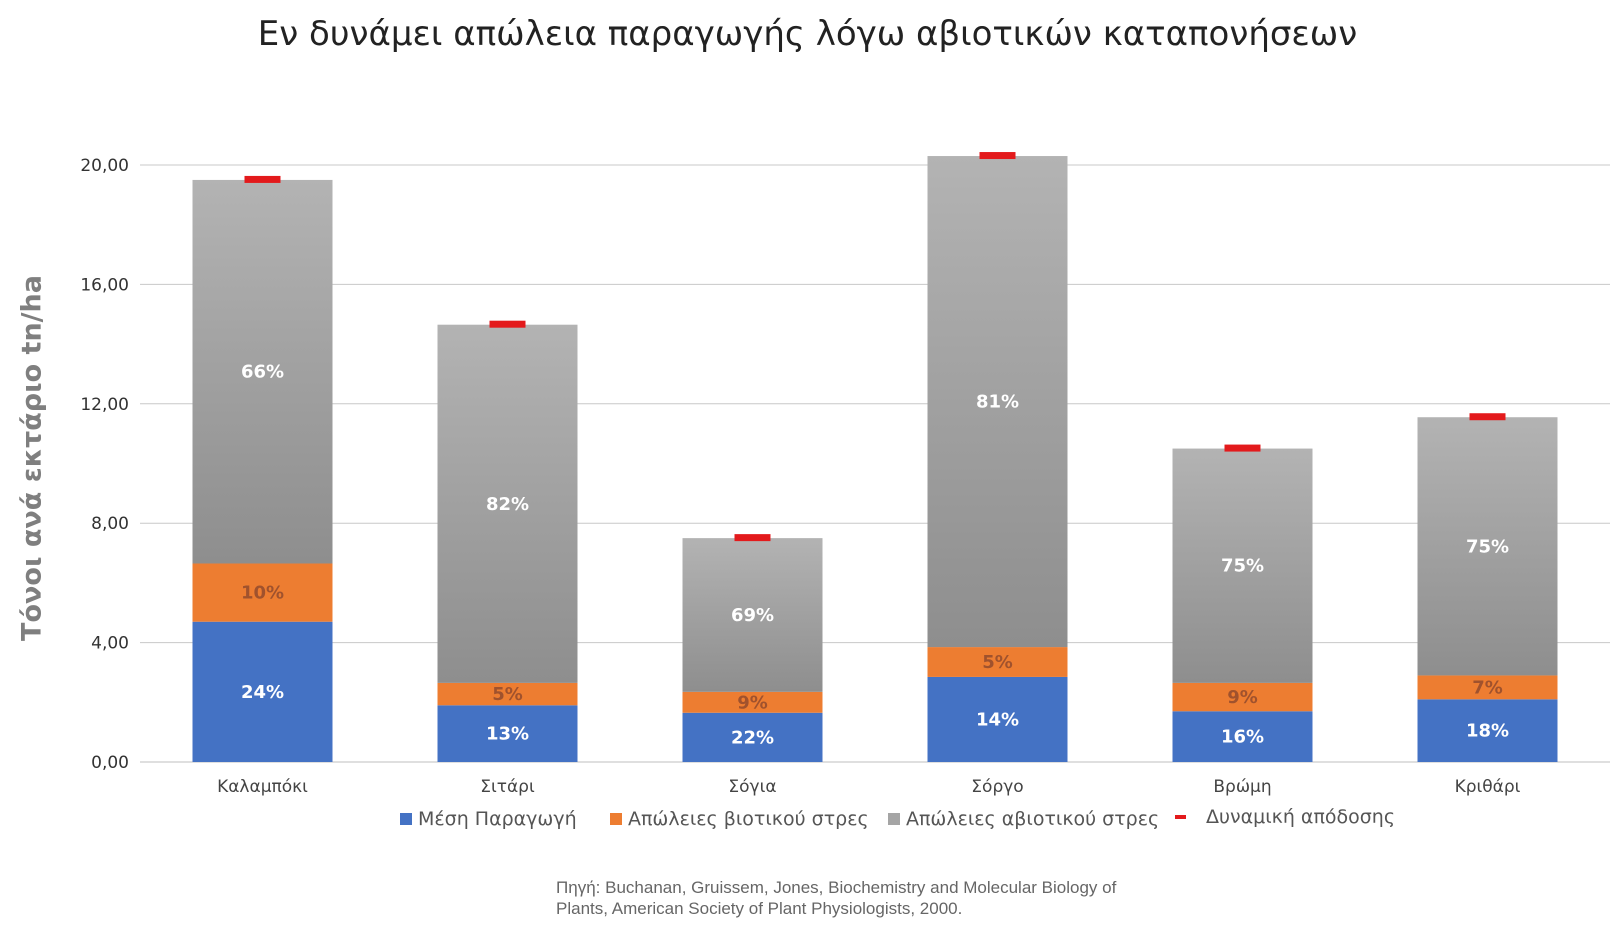 This screenshot has height=929, width=1615. Describe the element at coordinates (104, 405) in the screenshot. I see `y-tick-label: 12,00` at that location.